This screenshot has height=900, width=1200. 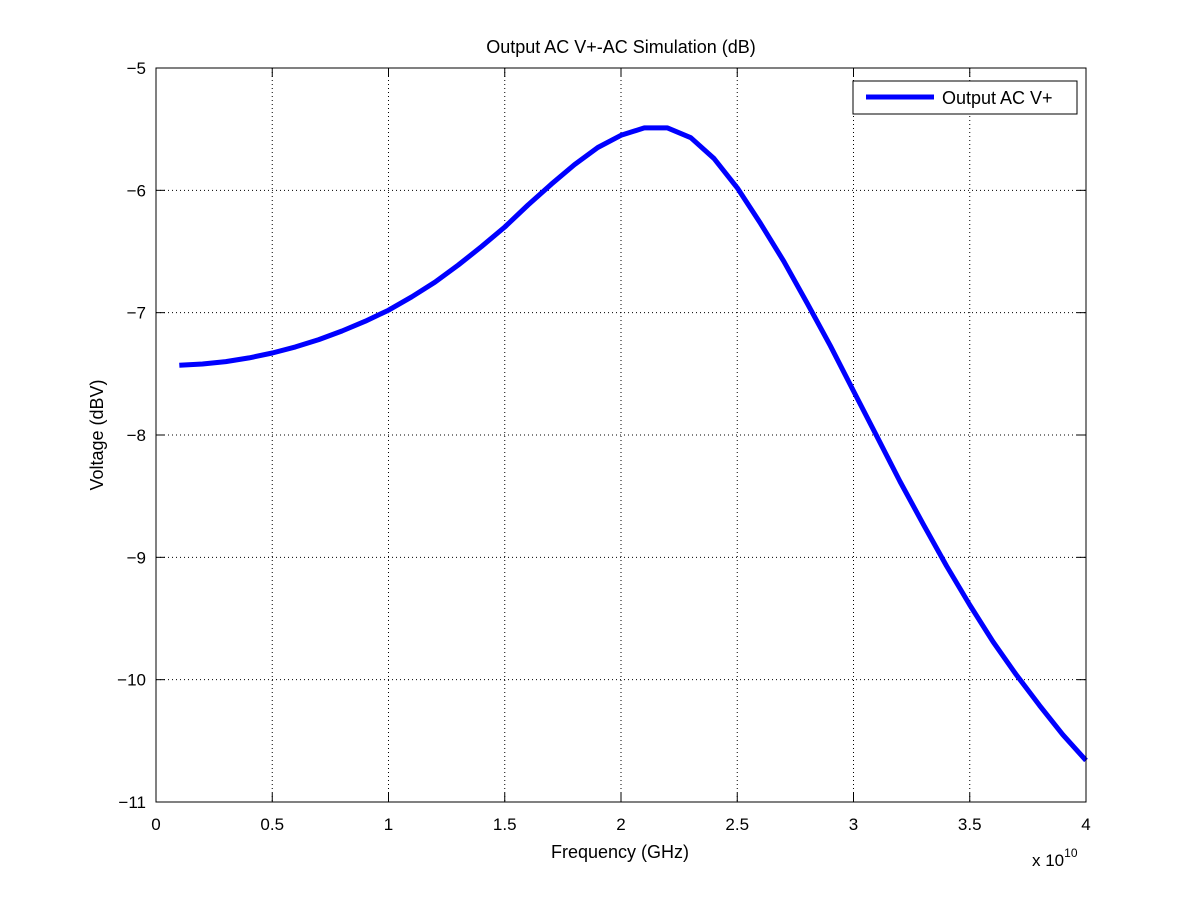 I want to click on y-tick-label: −11, so click(x=132, y=802).